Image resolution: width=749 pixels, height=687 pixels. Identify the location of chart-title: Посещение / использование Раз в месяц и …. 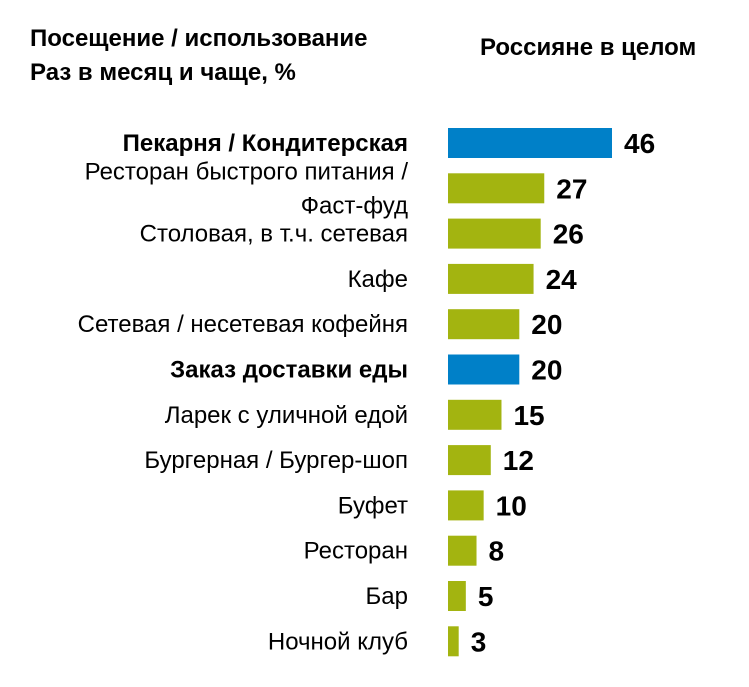
(199, 56).